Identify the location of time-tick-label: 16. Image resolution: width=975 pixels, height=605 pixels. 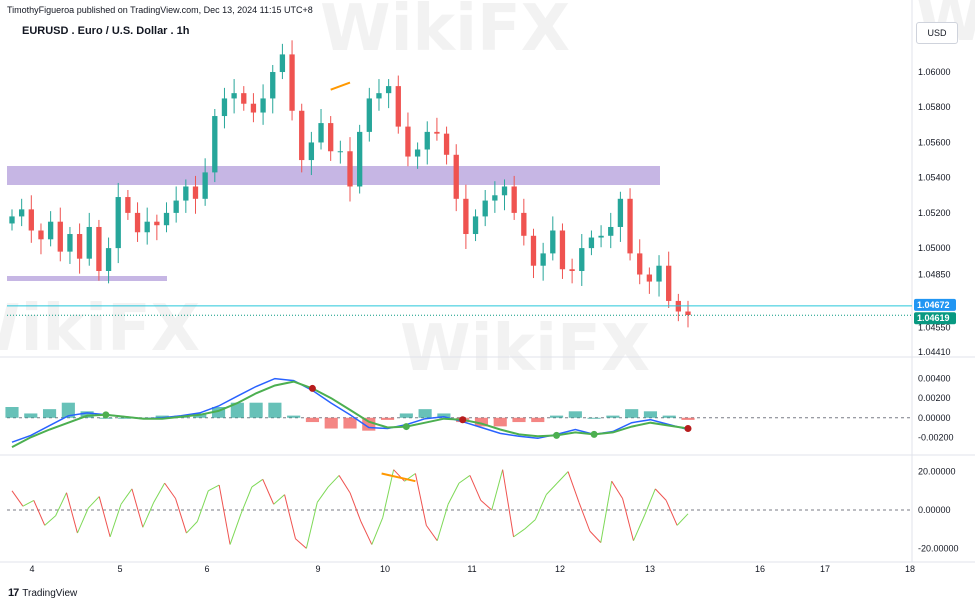
(760, 569).